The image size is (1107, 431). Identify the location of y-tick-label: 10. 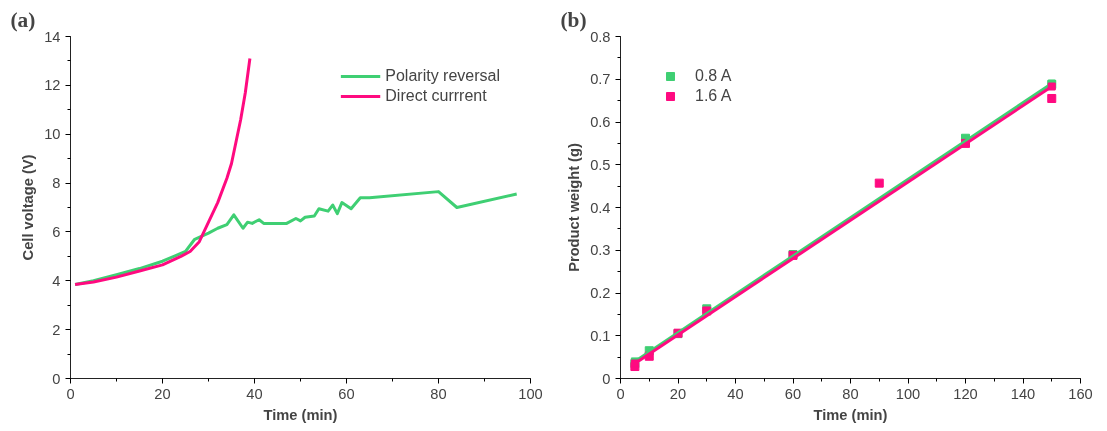
(52, 134).